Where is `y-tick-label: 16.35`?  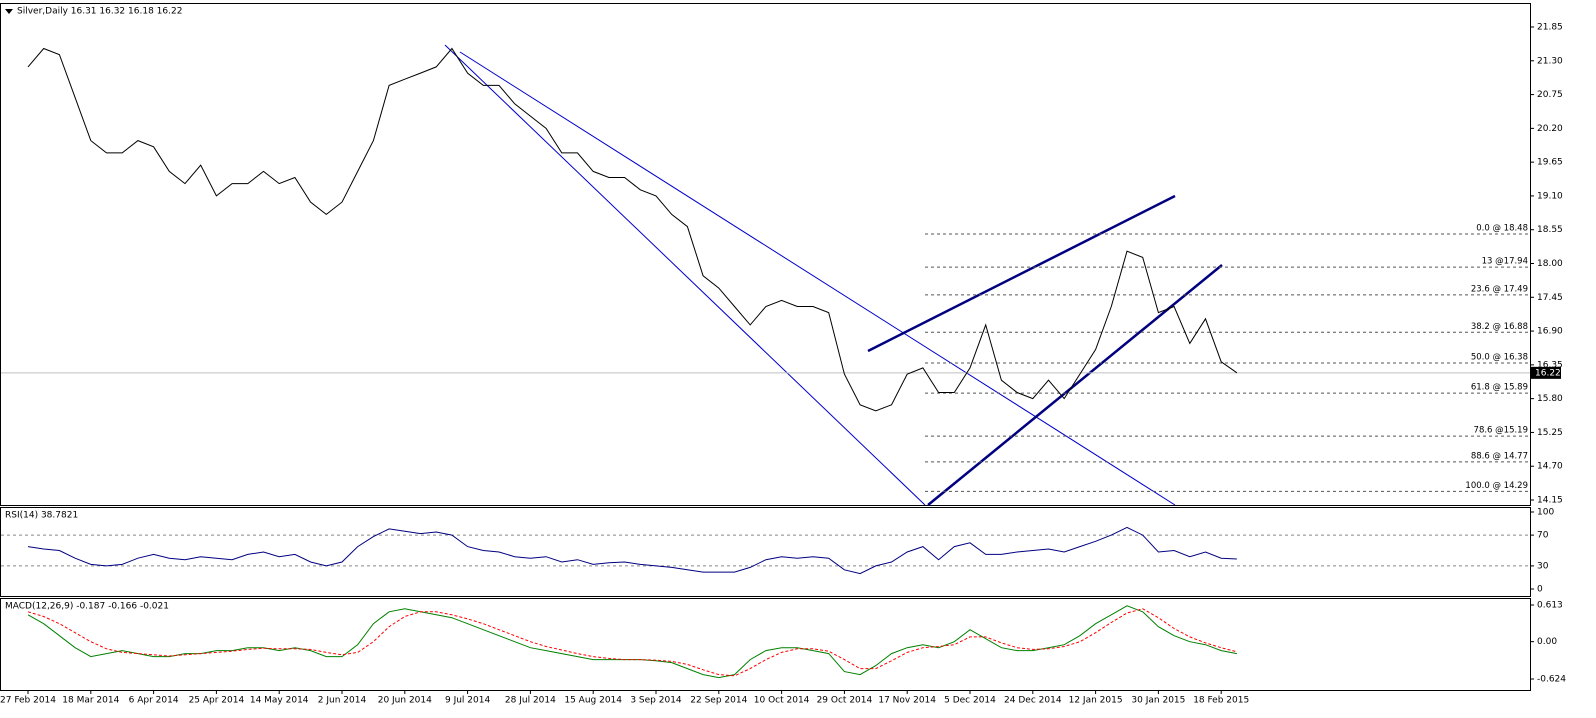
y-tick-label: 16.35 is located at coordinates (1550, 365).